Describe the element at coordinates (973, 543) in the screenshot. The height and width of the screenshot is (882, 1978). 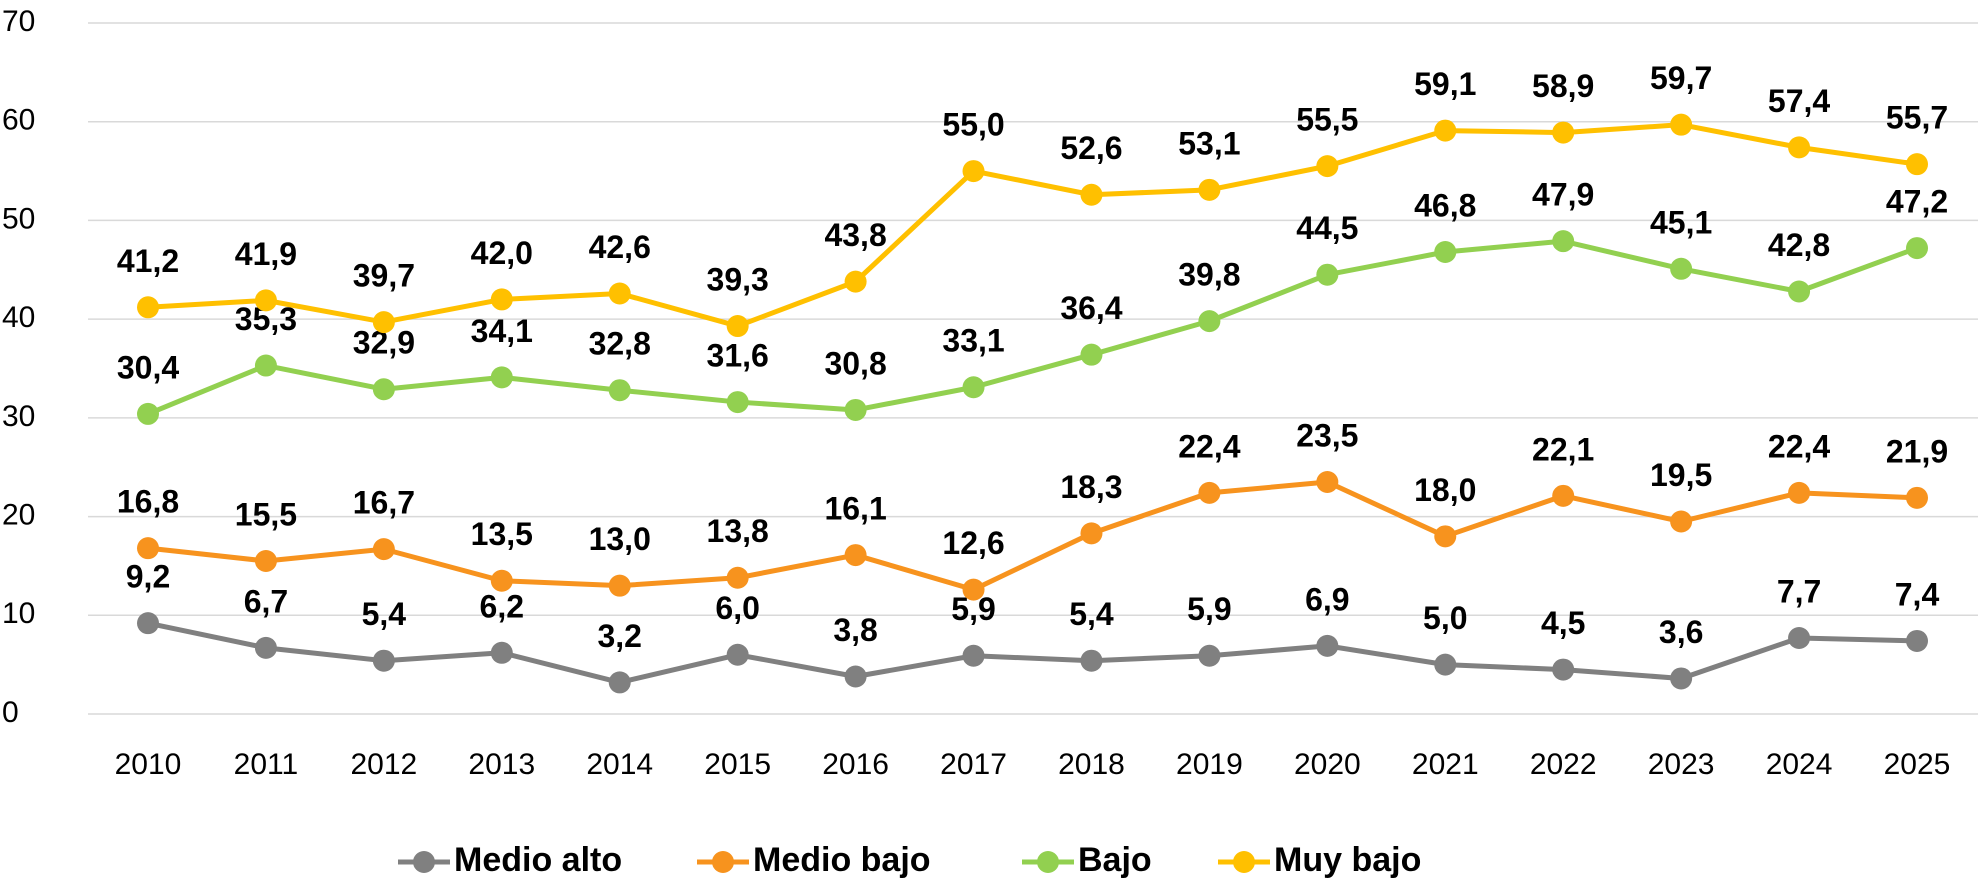
I see `data-label: 12,6` at that location.